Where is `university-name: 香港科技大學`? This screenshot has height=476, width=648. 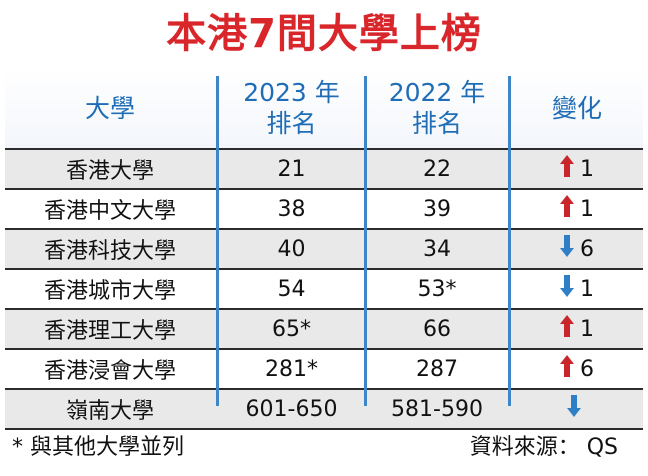 university-name: 香港科技大學 is located at coordinates (109, 251).